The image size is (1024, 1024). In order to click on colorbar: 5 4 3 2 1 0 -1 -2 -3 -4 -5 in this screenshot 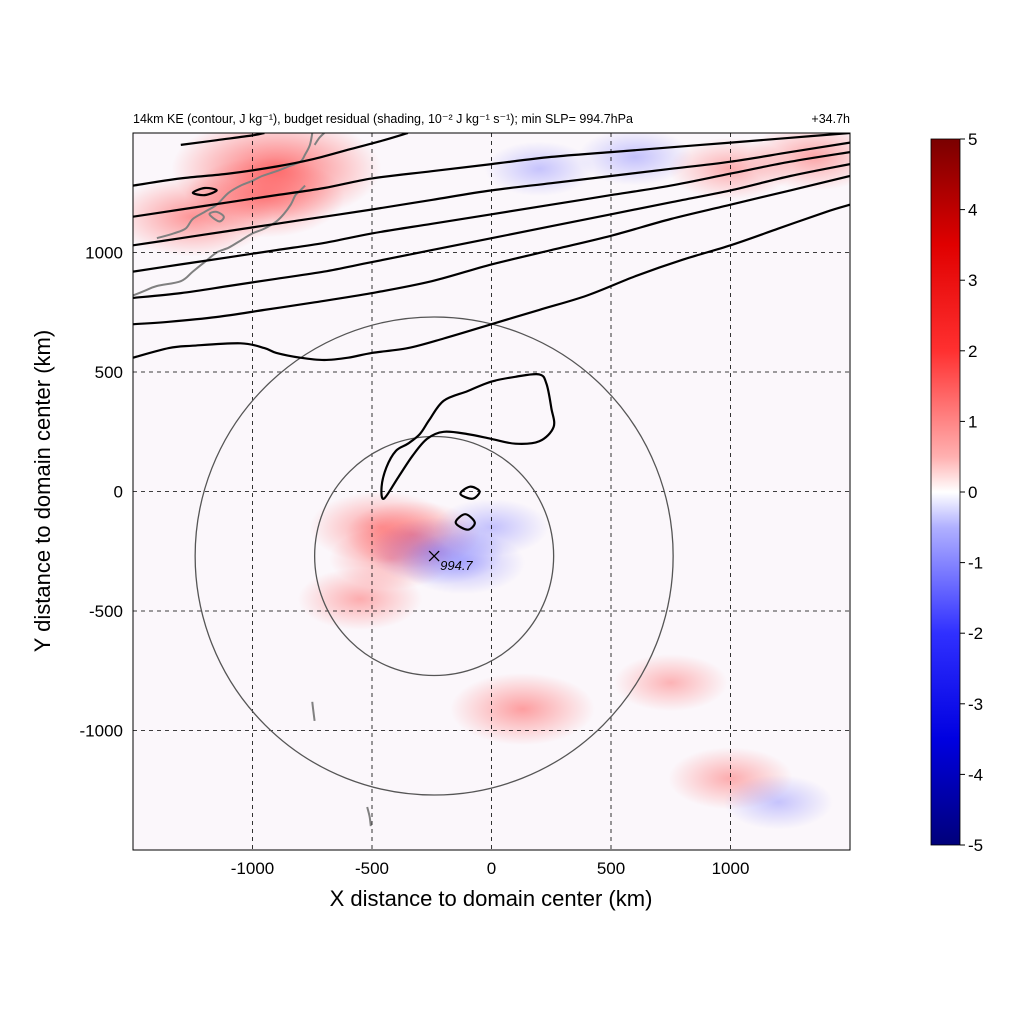, I will do `click(956, 492)`.